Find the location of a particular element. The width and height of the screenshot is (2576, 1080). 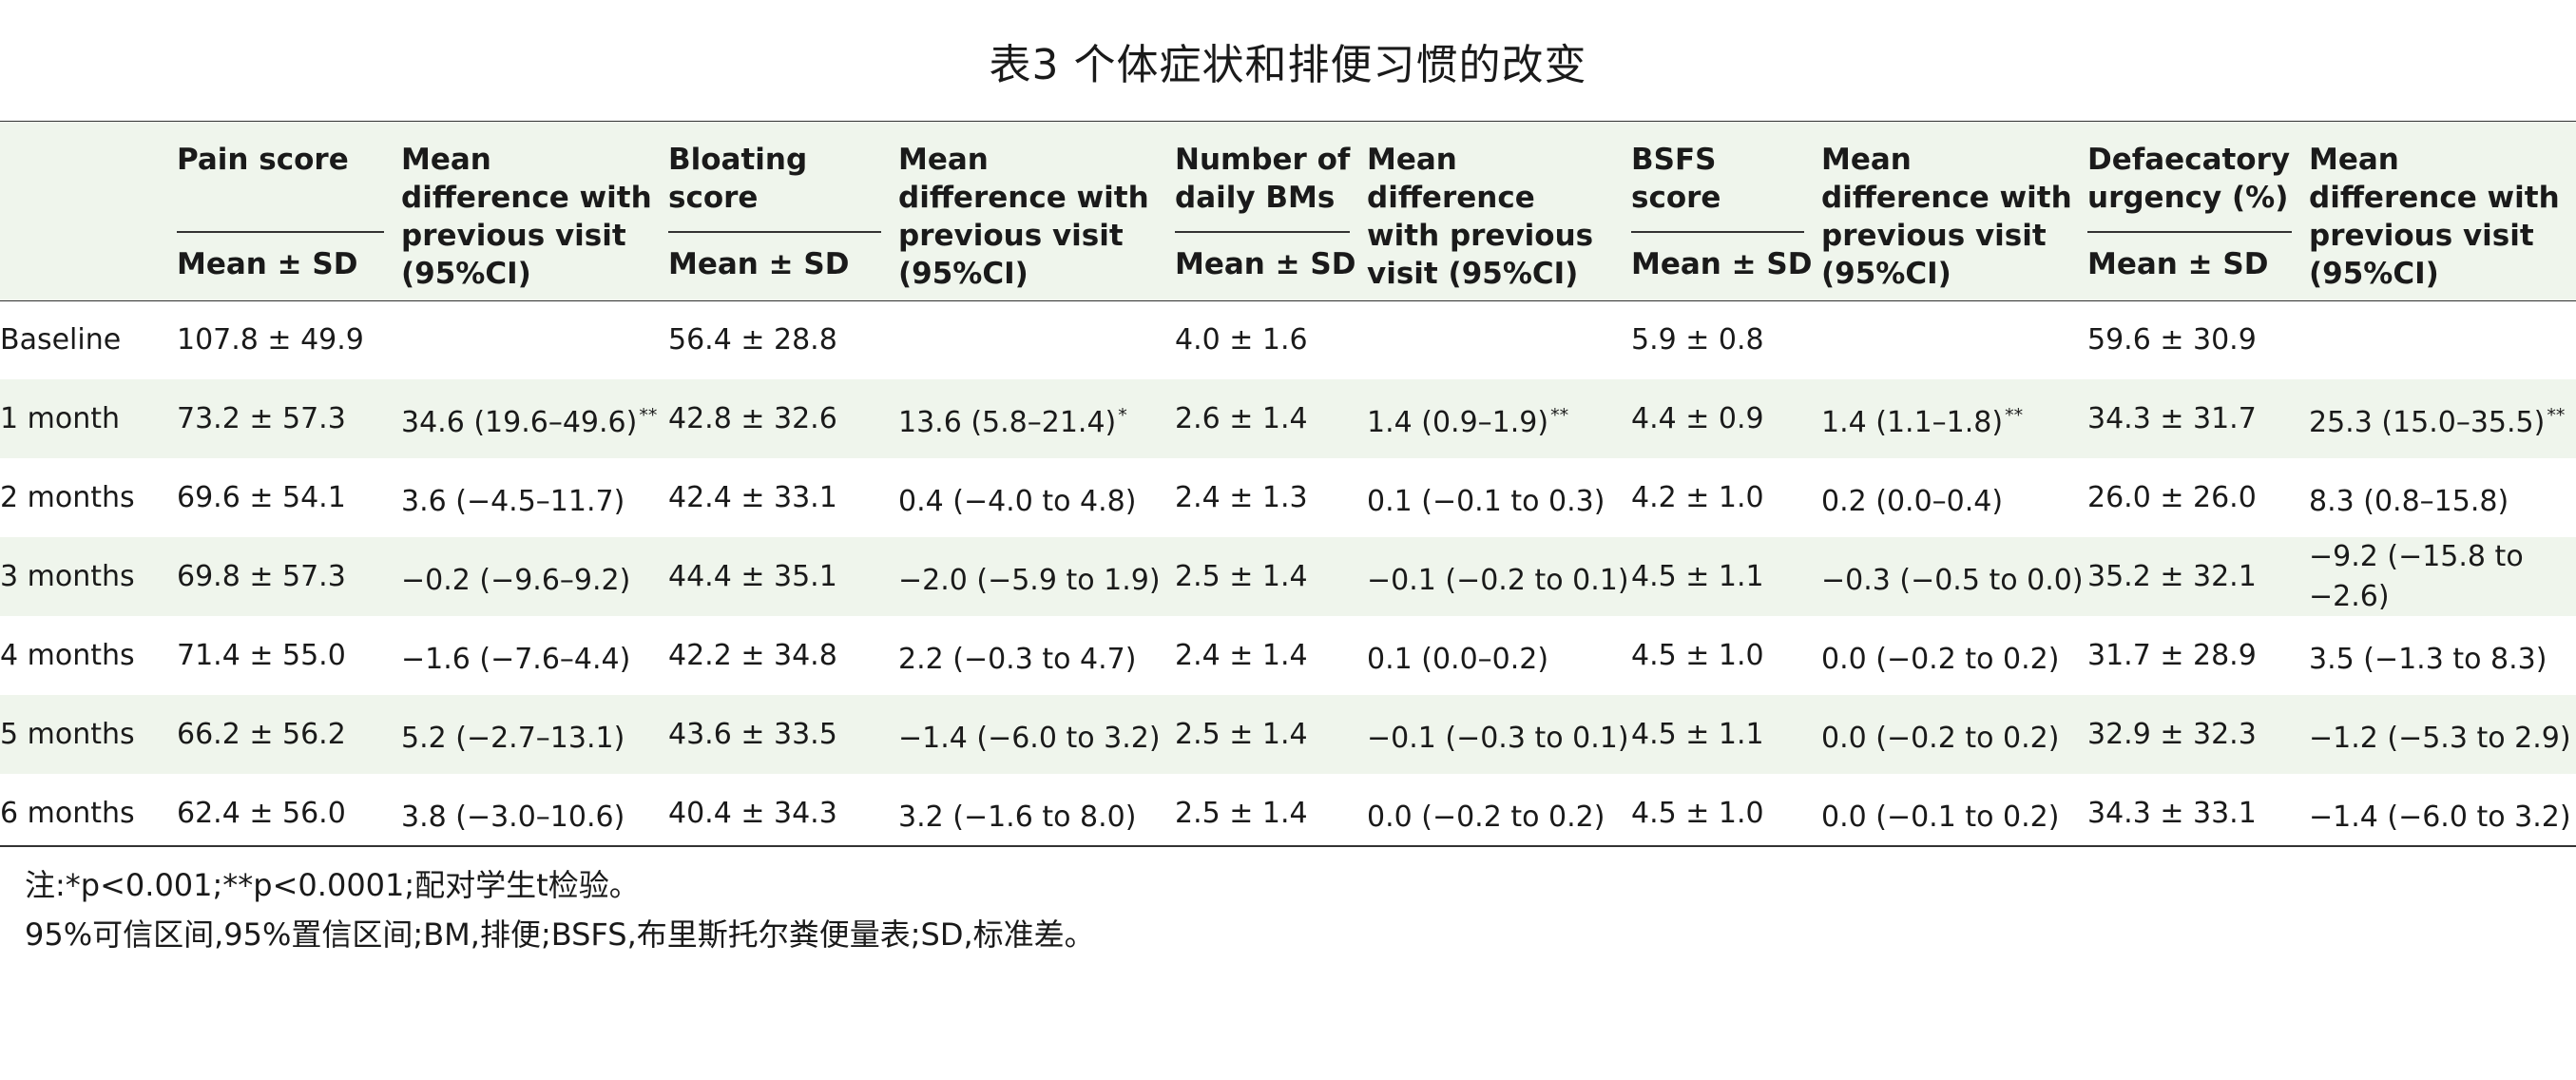

mean-sd-cell: 71.4 ± 55.0 is located at coordinates (261, 655).